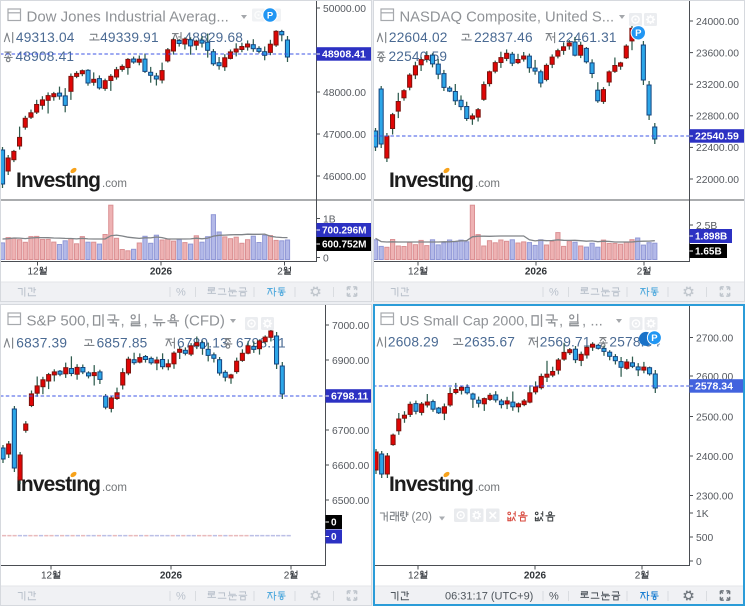  What do you see at coordinates (708, 252) in the screenshot?
I see `svg-text: 1.65B` at bounding box center [708, 252].